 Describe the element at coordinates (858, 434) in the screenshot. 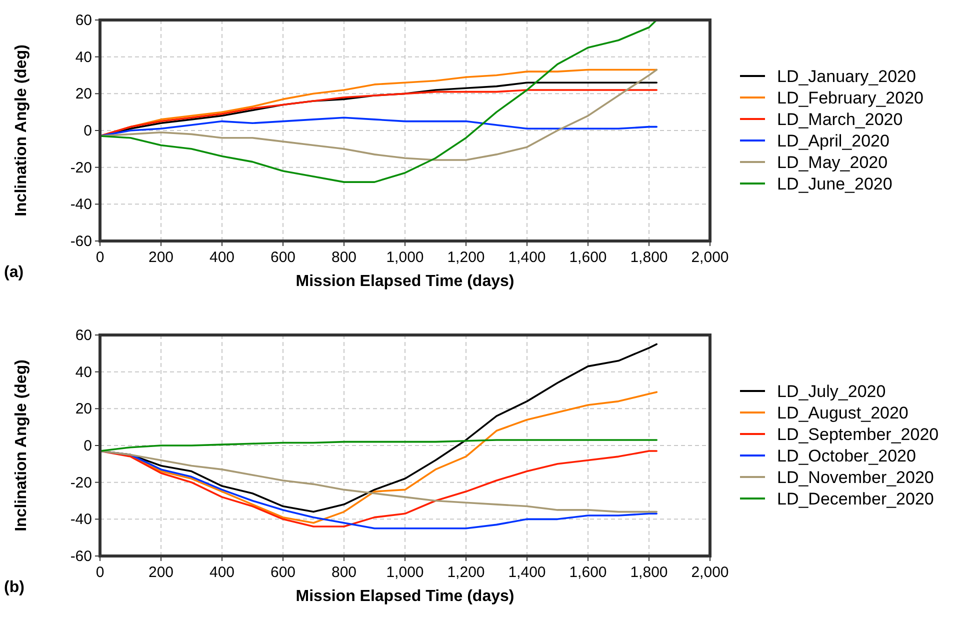

I see `legend-label: LD_September_2020` at that location.